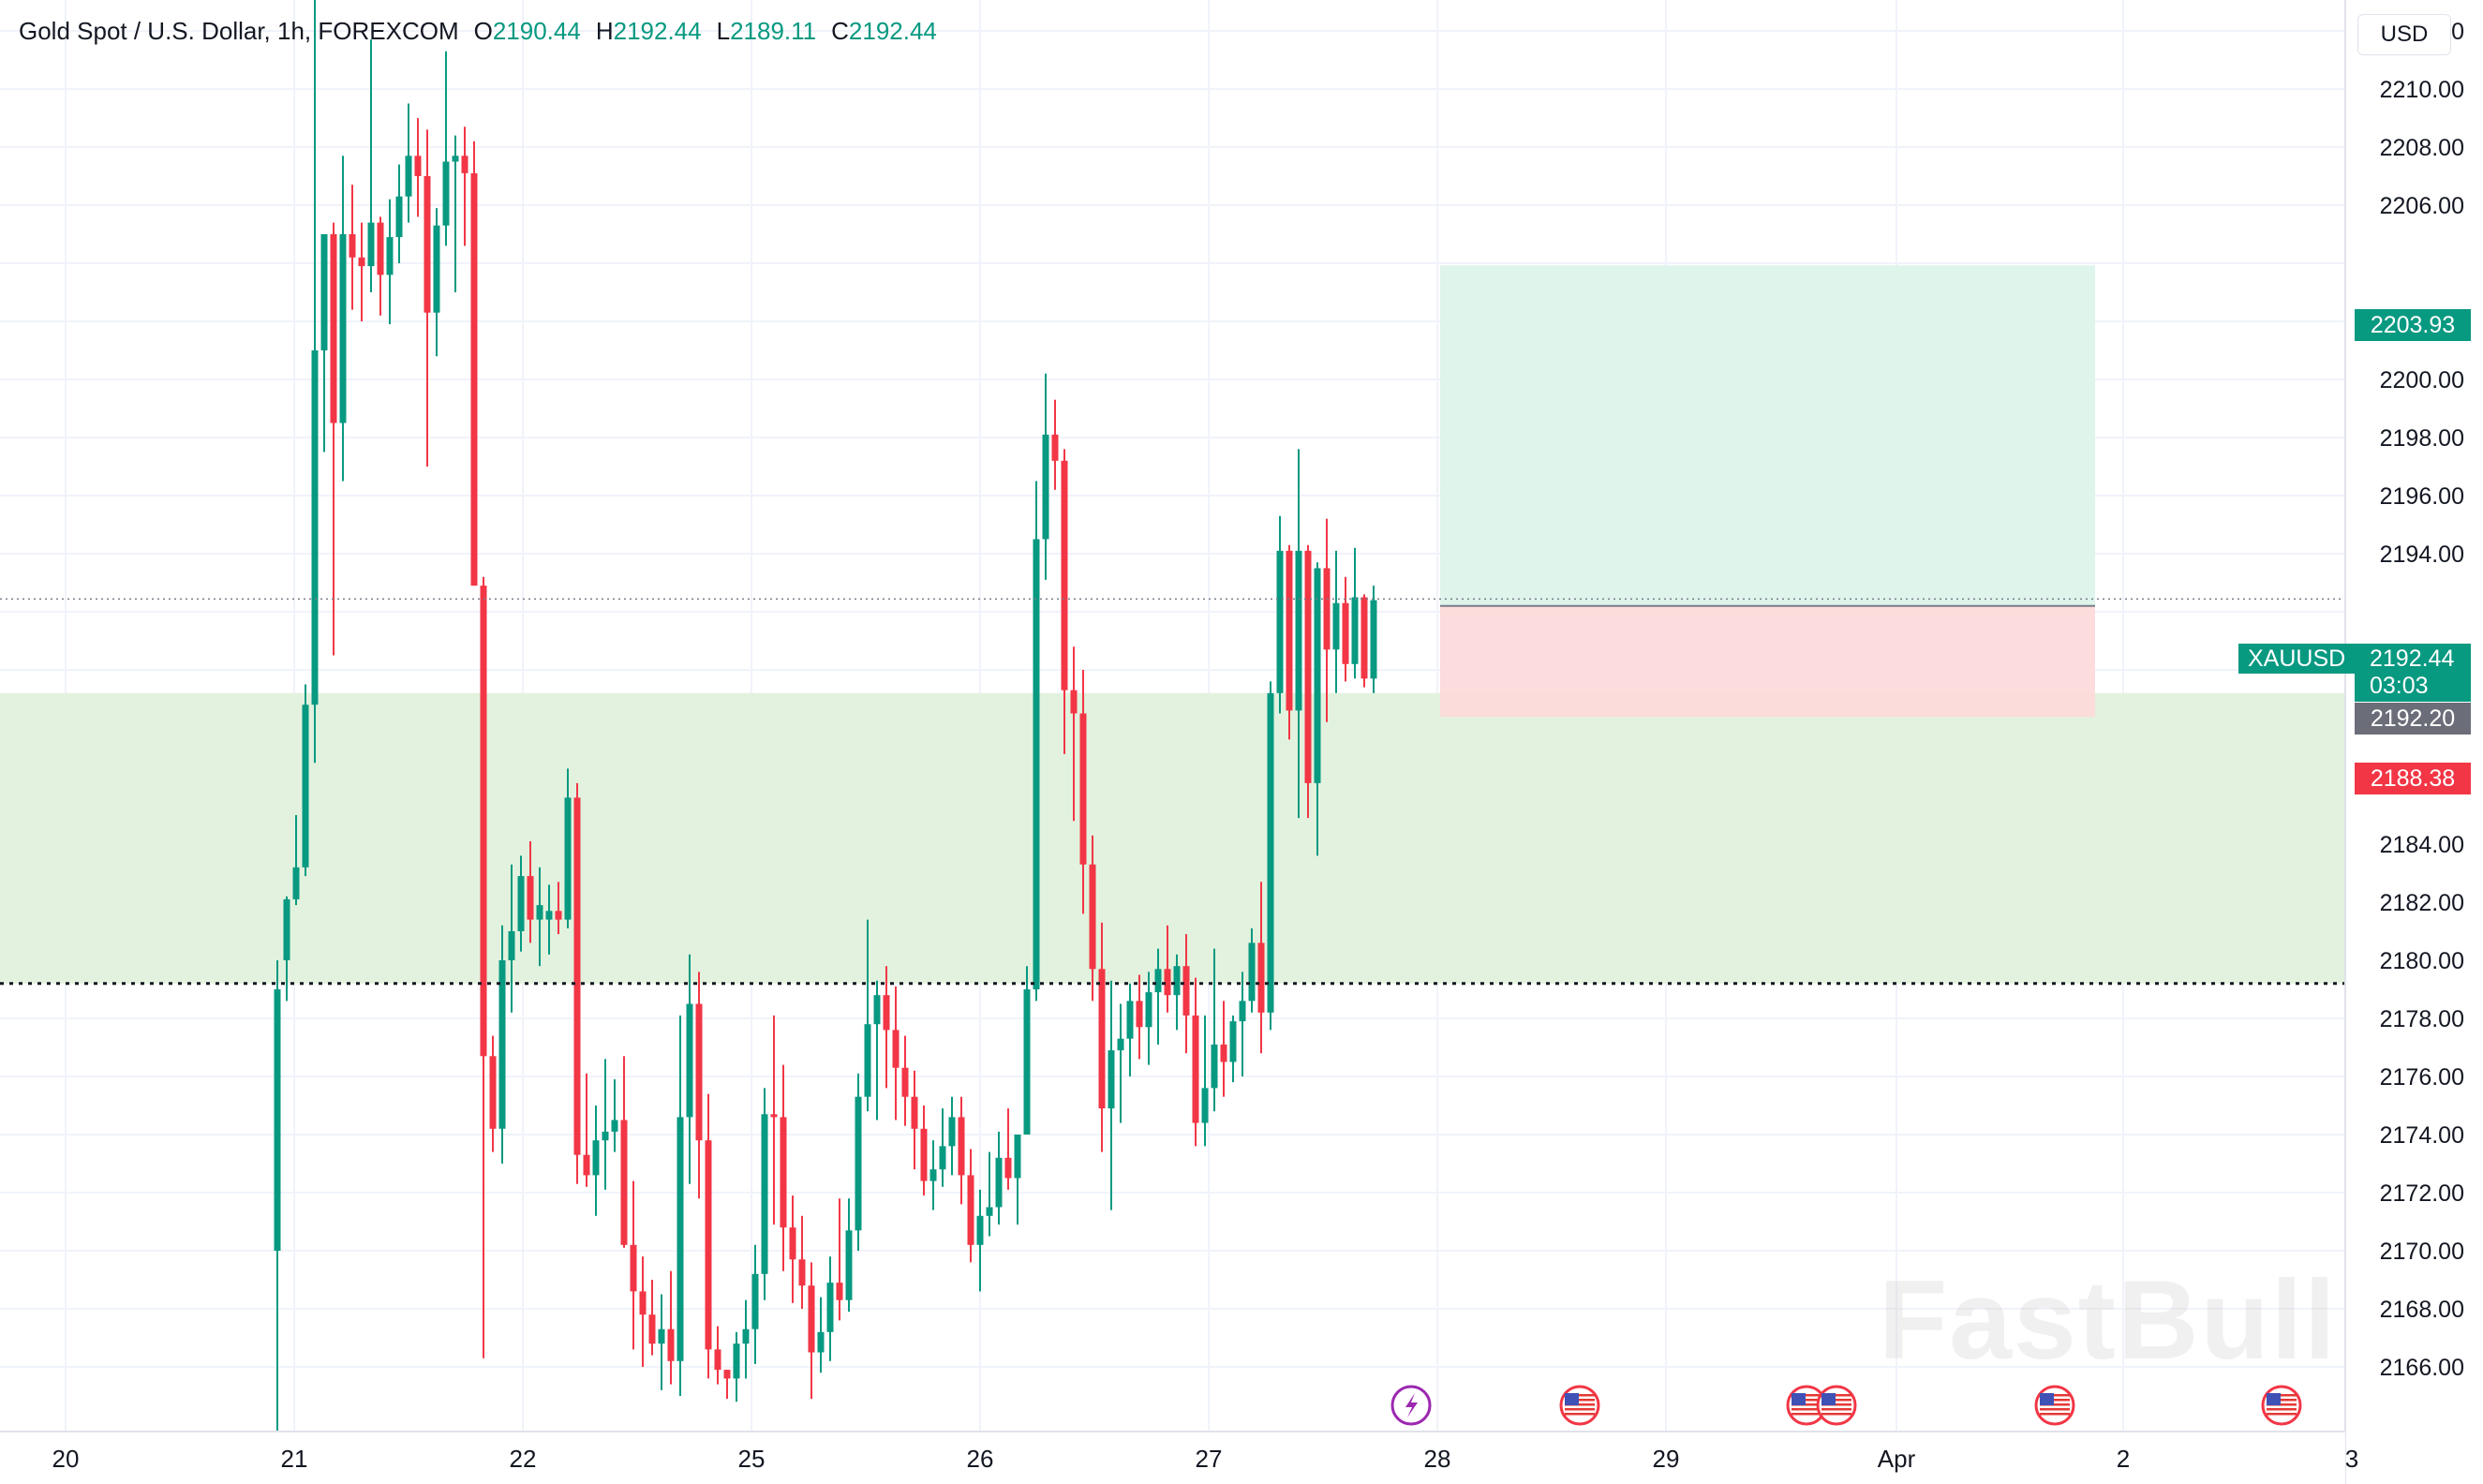 The width and height of the screenshot is (2483, 1484). I want to click on price-tick-label: 2184.00, so click(2422, 845).